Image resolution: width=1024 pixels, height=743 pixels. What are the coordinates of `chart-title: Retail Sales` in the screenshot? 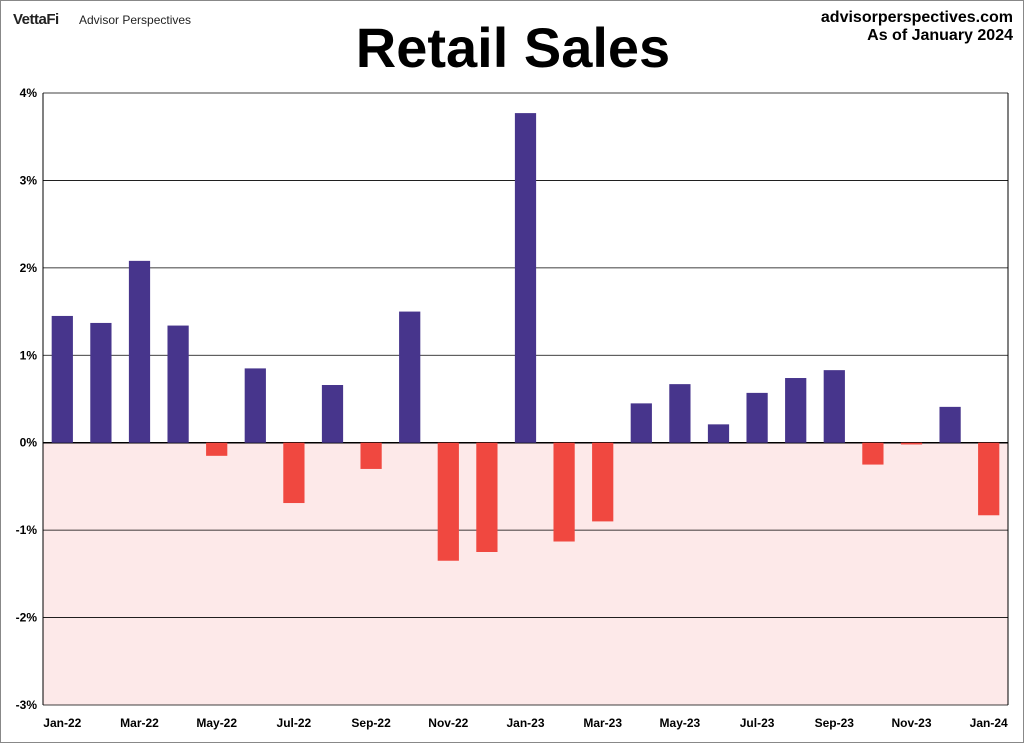 It's located at (513, 47).